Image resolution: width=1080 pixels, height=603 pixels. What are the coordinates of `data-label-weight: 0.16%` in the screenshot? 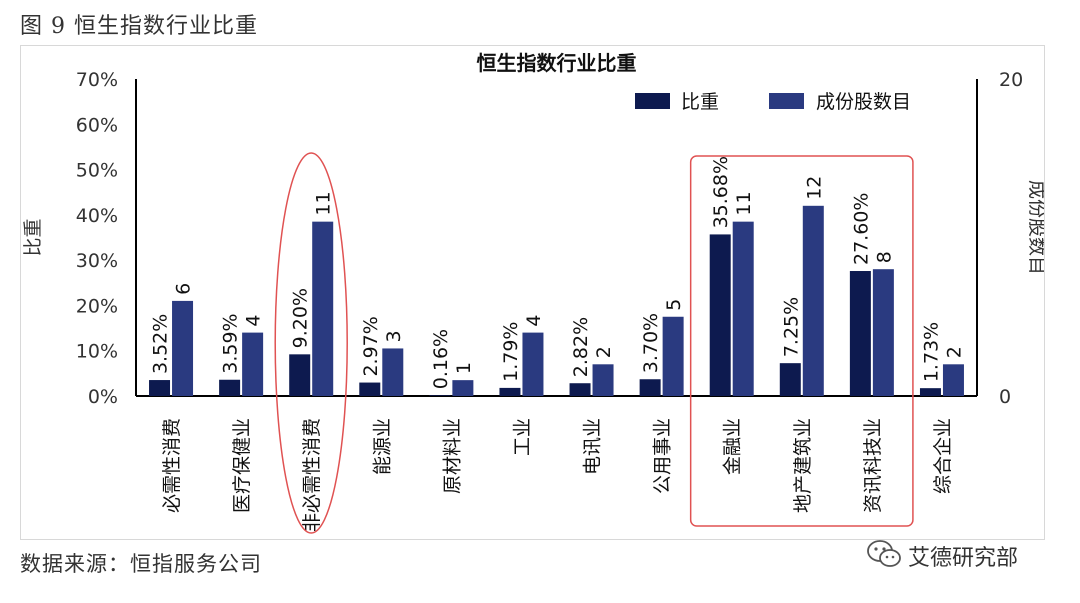 It's located at (441, 359).